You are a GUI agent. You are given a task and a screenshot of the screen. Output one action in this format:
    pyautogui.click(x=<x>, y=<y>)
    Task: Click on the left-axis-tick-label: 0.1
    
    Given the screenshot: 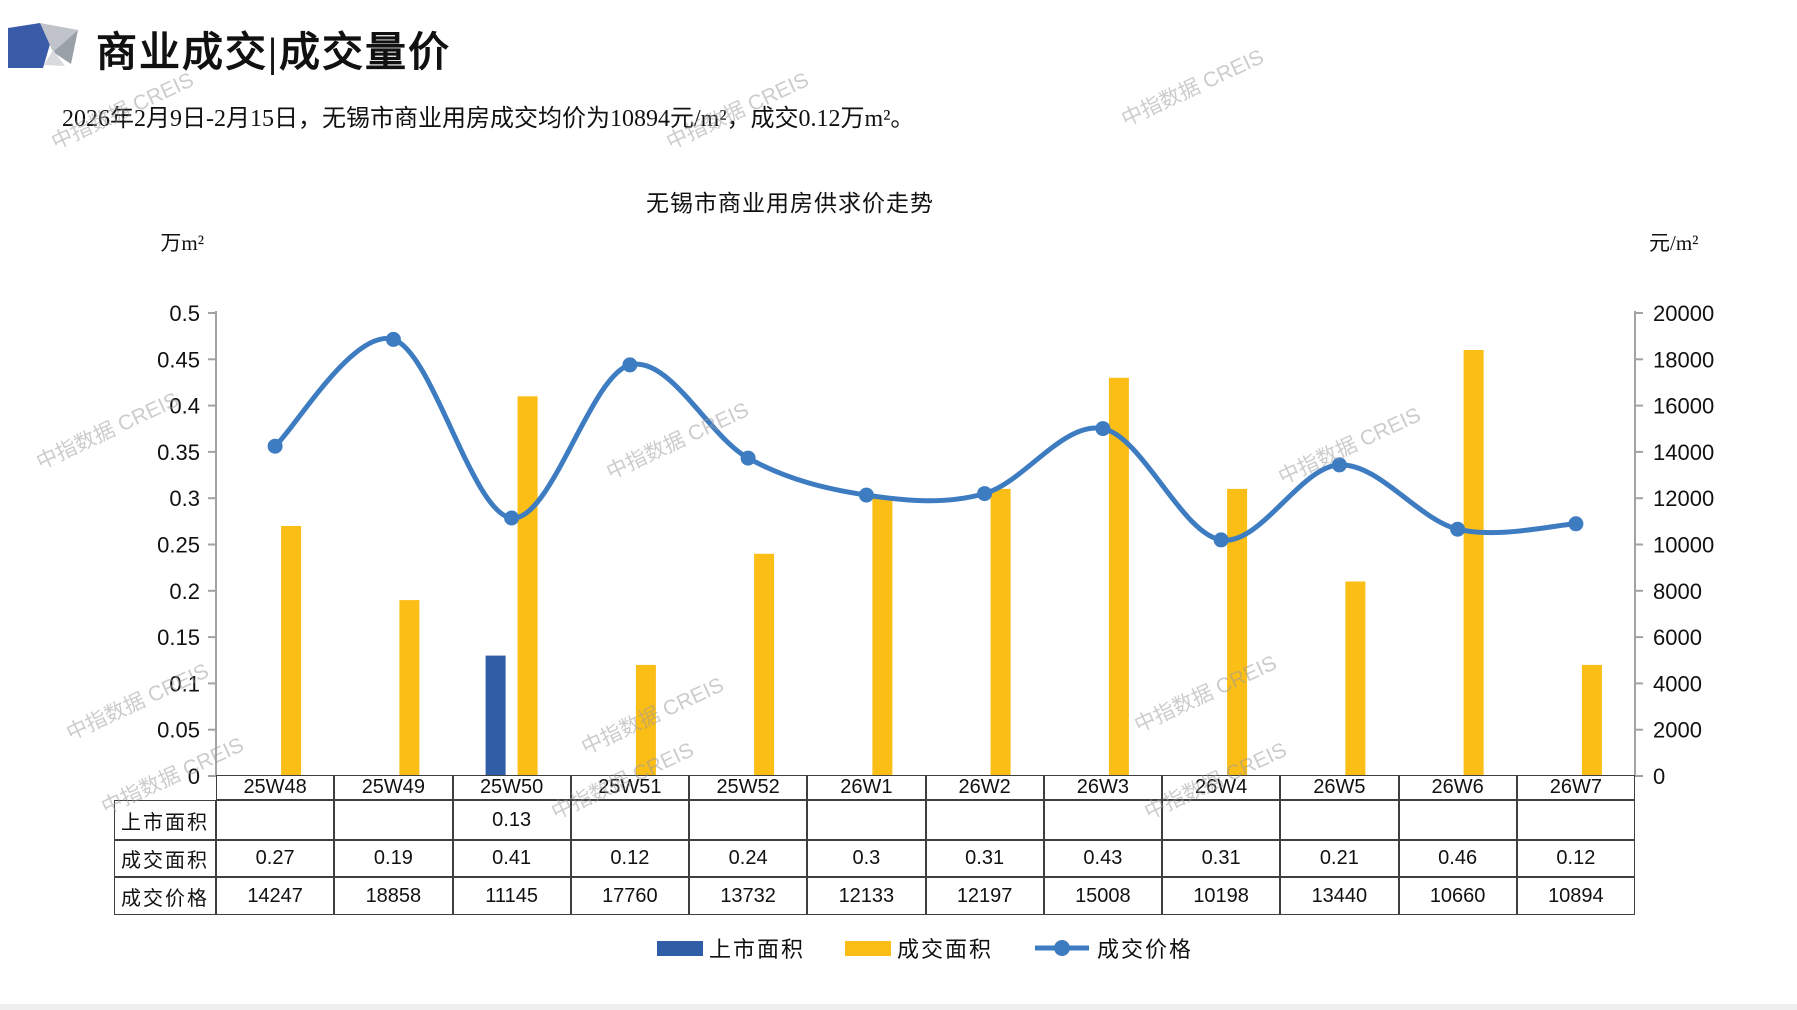 What is the action you would take?
    pyautogui.click(x=184, y=683)
    